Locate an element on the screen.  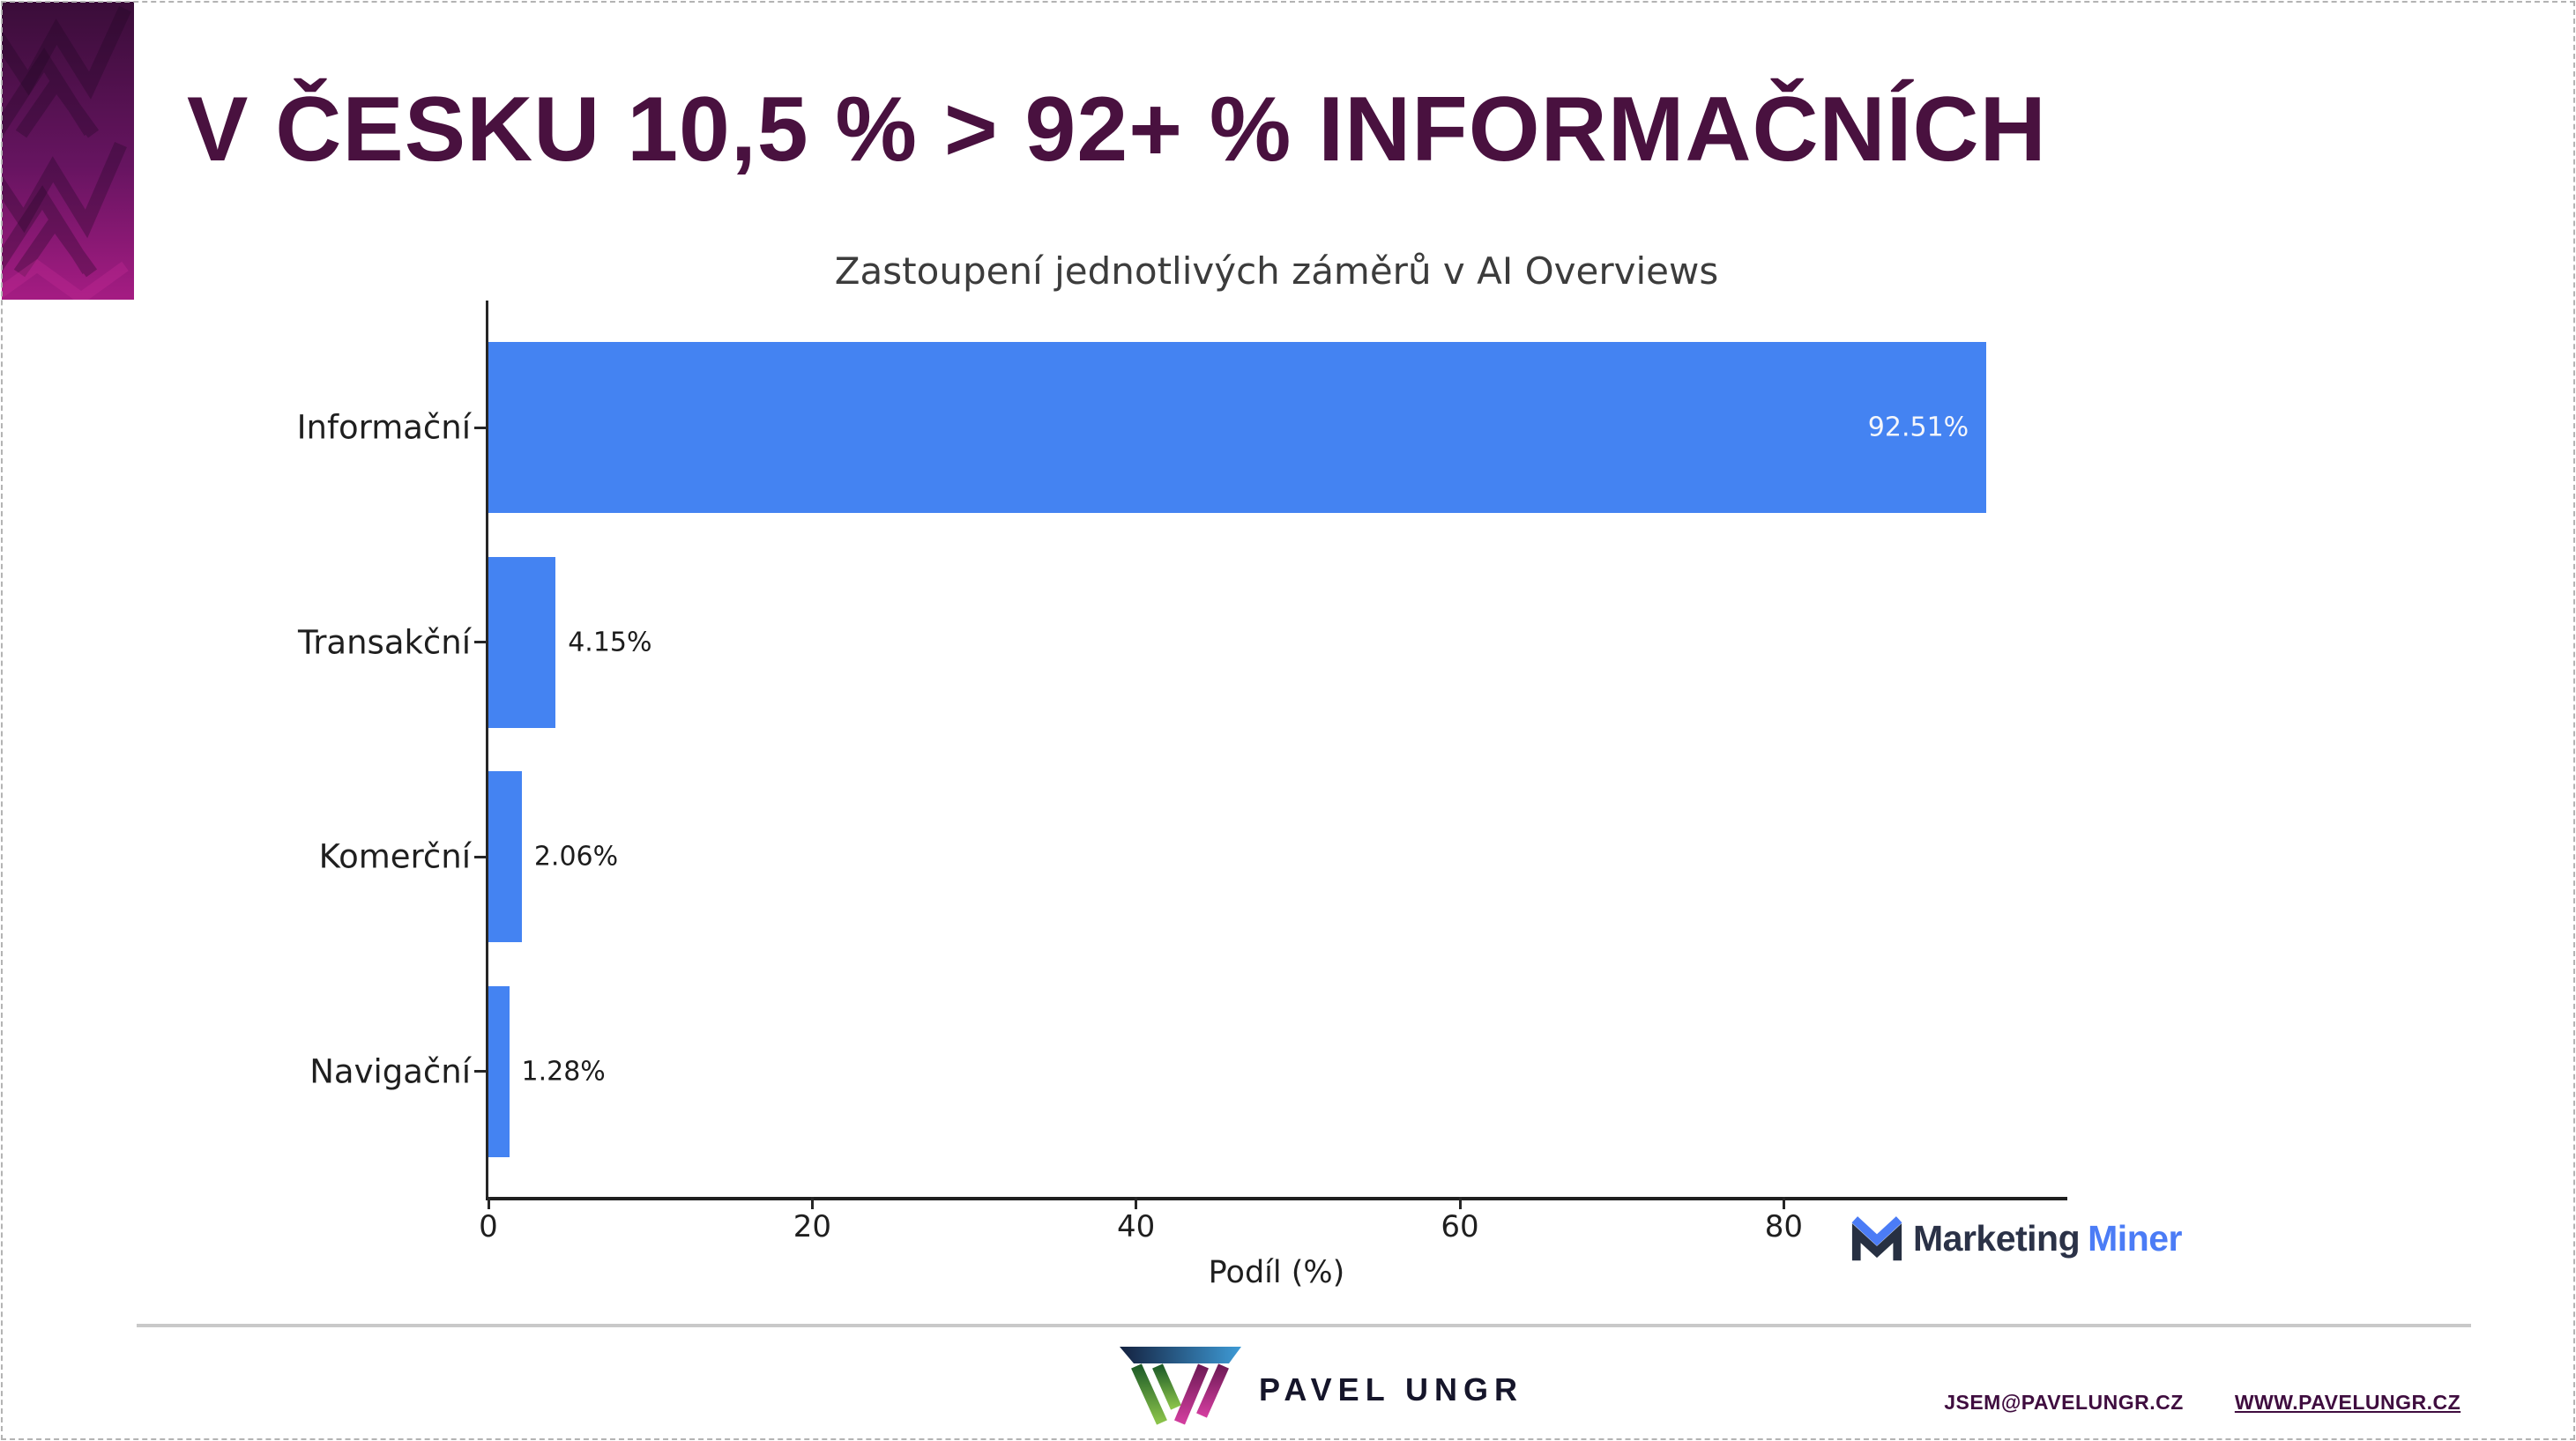
marketing-miner-wordmark: Marketing Miner is located at coordinates (2048, 1238).